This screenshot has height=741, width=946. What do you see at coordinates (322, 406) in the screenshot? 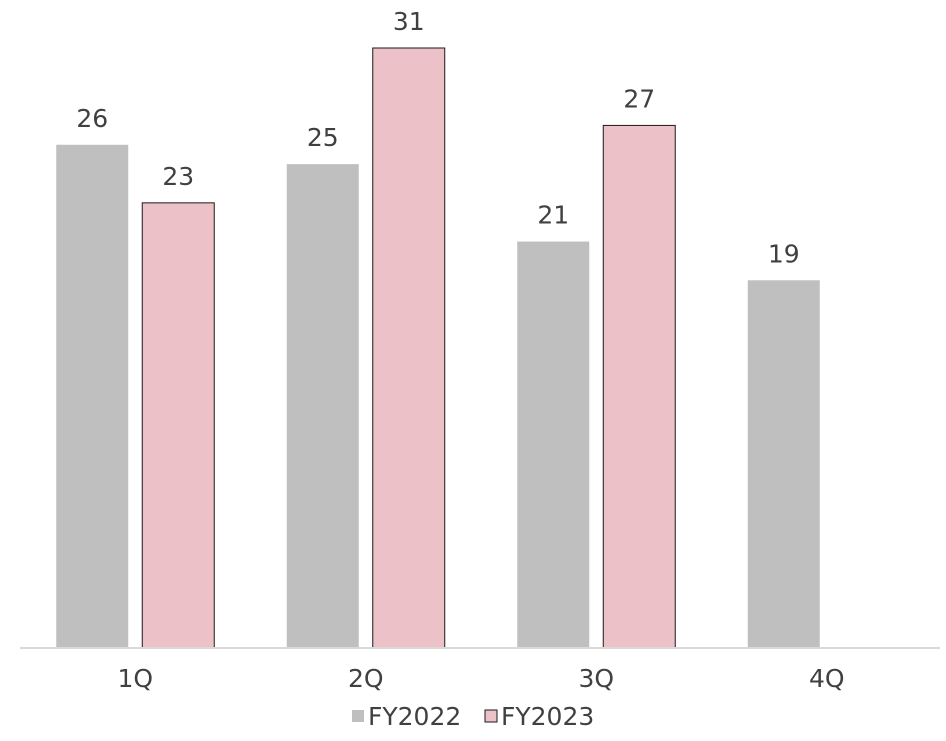
I see `bar-fy2022-2q` at bounding box center [322, 406].